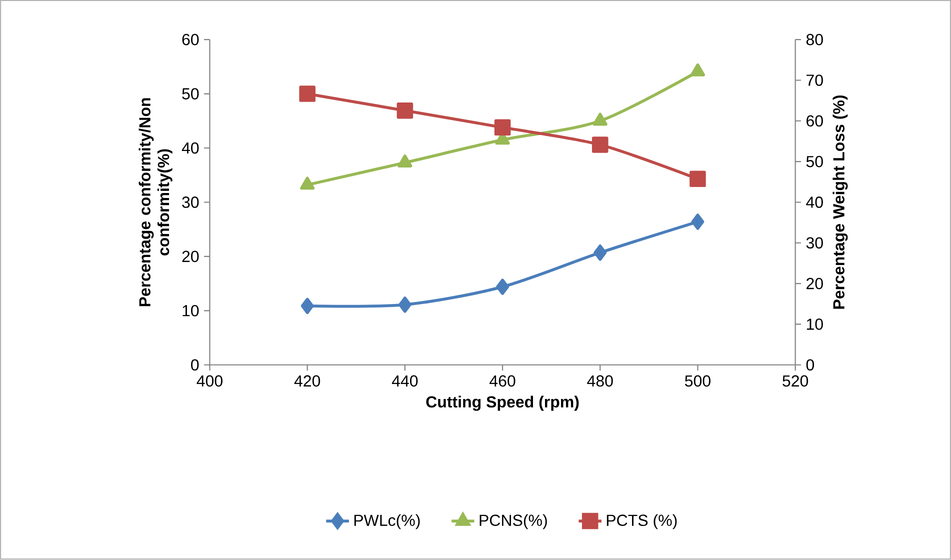  Describe the element at coordinates (814, 121) in the screenshot. I see `y2-tick-label: 60` at that location.